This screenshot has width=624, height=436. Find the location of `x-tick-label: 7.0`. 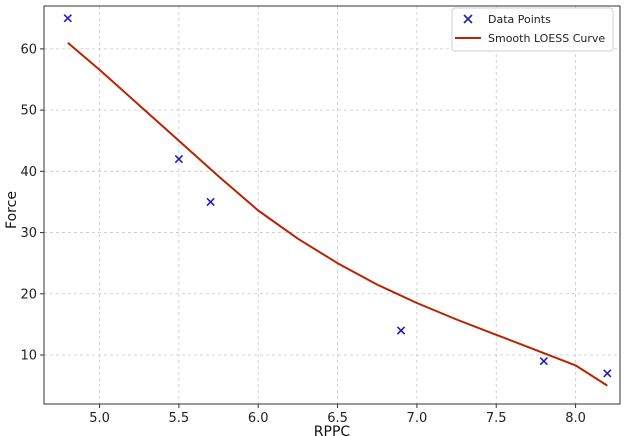

x-tick-label: 7.0 is located at coordinates (417, 418).